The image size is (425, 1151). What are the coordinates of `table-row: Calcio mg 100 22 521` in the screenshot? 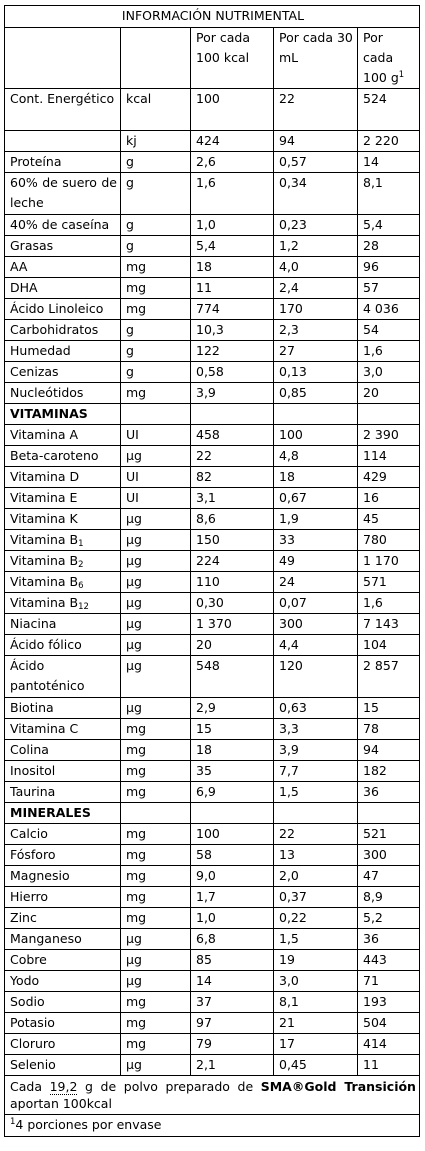 It's located at (212, 834).